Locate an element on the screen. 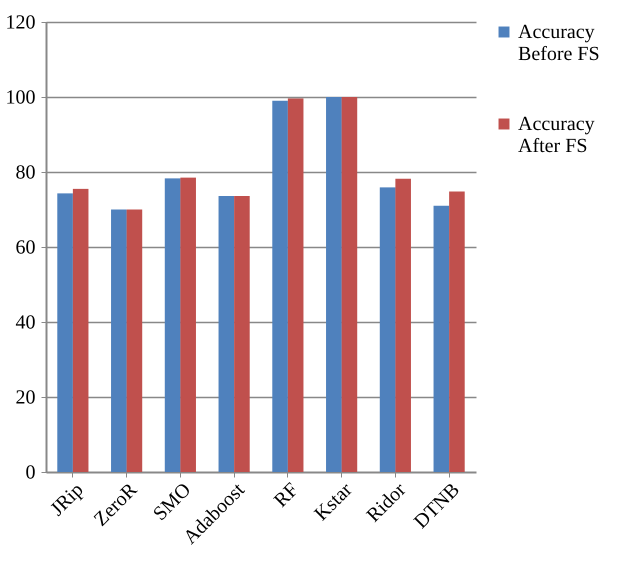  x-tick-label: RF is located at coordinates (286, 495).